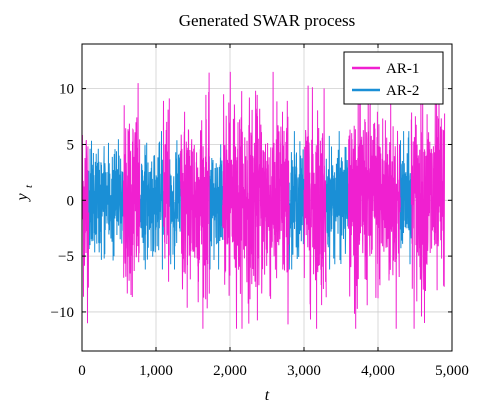  I want to click on y-tick-label: 0, so click(71, 201).